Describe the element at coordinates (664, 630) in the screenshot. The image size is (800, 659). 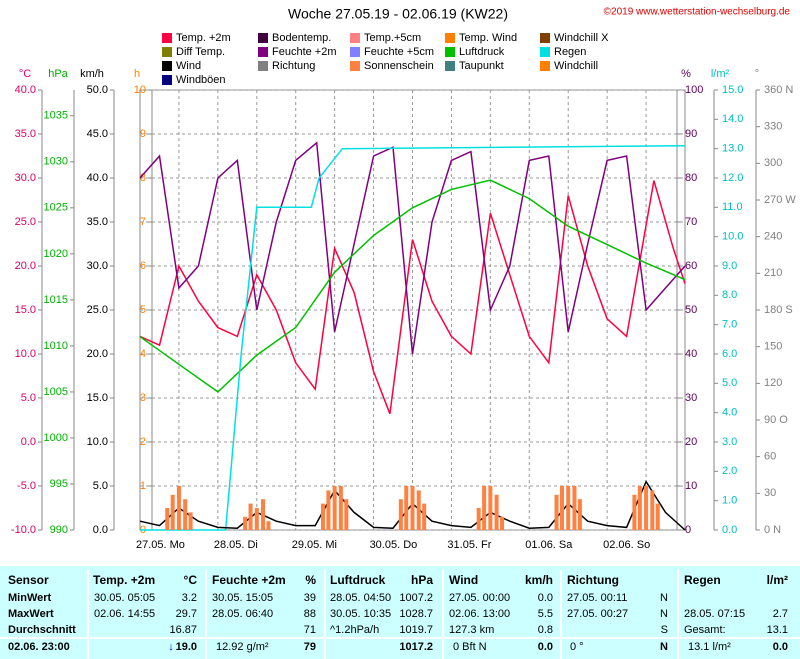
I see `table-cell: S` at that location.